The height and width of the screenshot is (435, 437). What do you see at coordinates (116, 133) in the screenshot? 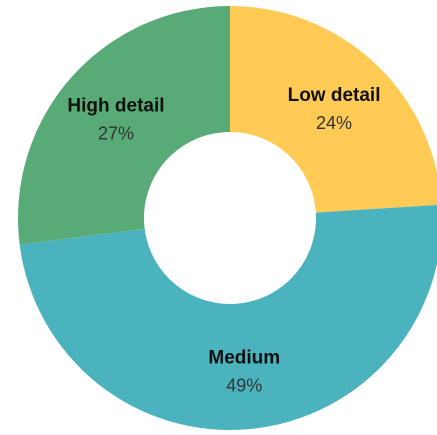
I see `slice-value-high-detail: 27%` at bounding box center [116, 133].